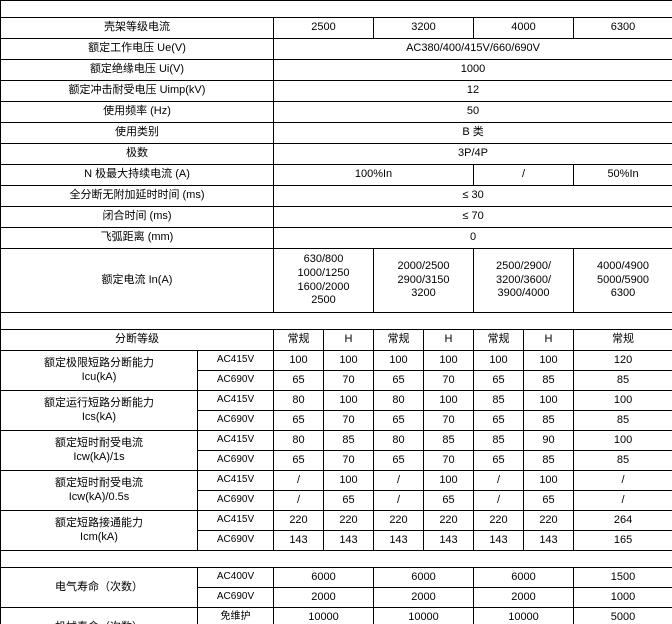 This screenshot has height=624, width=672. I want to click on basic-param-row: 极数 3P/4P, so click(336, 154).